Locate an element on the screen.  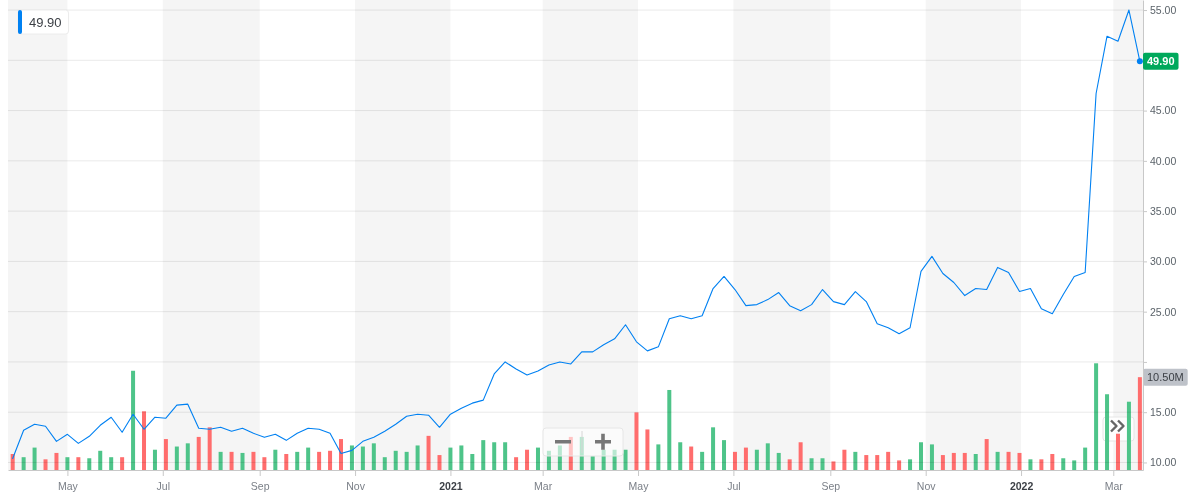
x-tick-label: 2022 is located at coordinates (1021, 486).